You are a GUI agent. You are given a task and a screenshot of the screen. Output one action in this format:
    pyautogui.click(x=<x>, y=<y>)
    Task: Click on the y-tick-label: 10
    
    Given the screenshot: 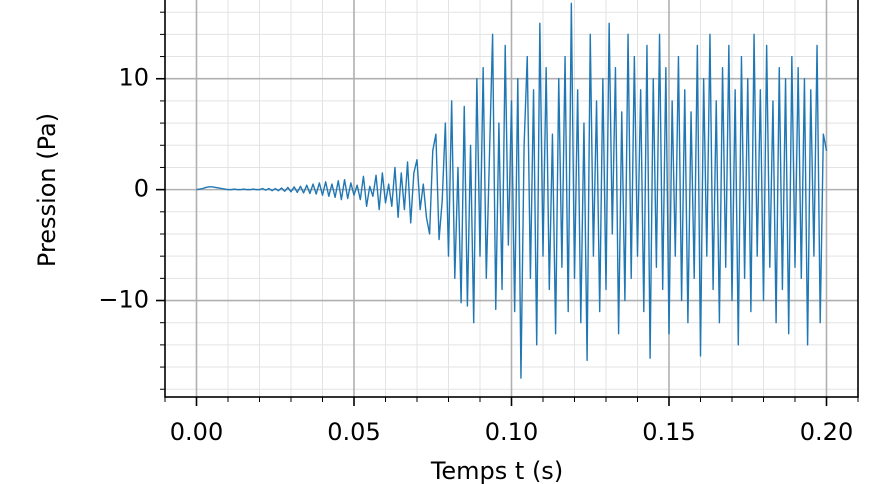 What is the action you would take?
    pyautogui.click(x=133, y=78)
    